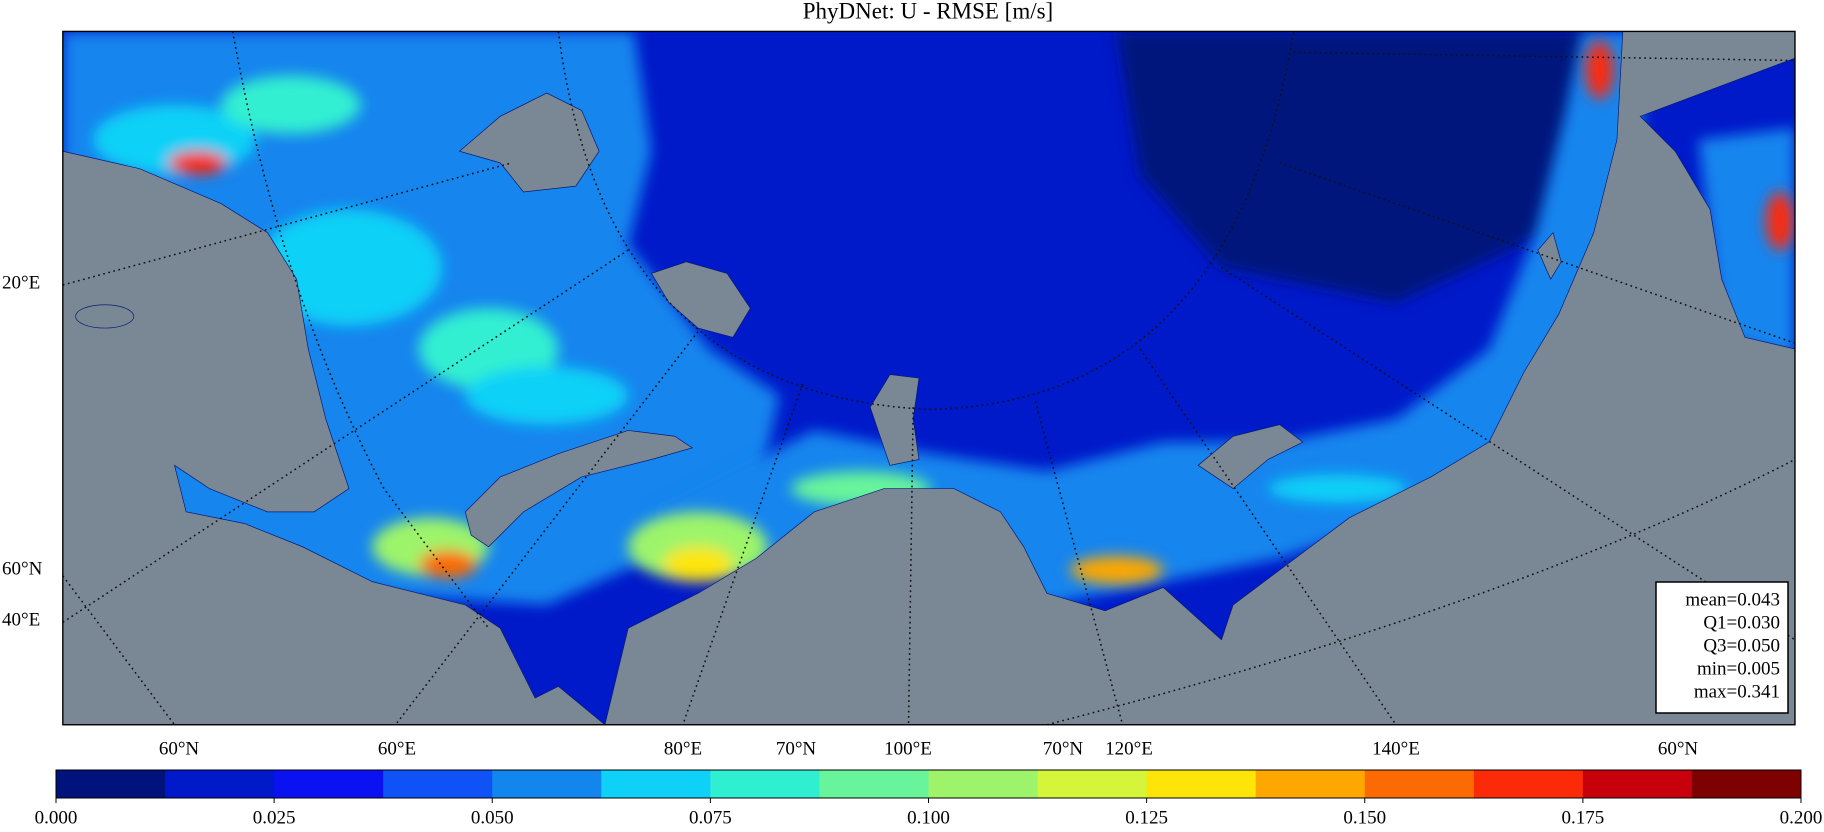 This screenshot has height=832, width=1824. Describe the element at coordinates (56, 817) in the screenshot. I see `colorbar-tick-label: 0.000` at that location.